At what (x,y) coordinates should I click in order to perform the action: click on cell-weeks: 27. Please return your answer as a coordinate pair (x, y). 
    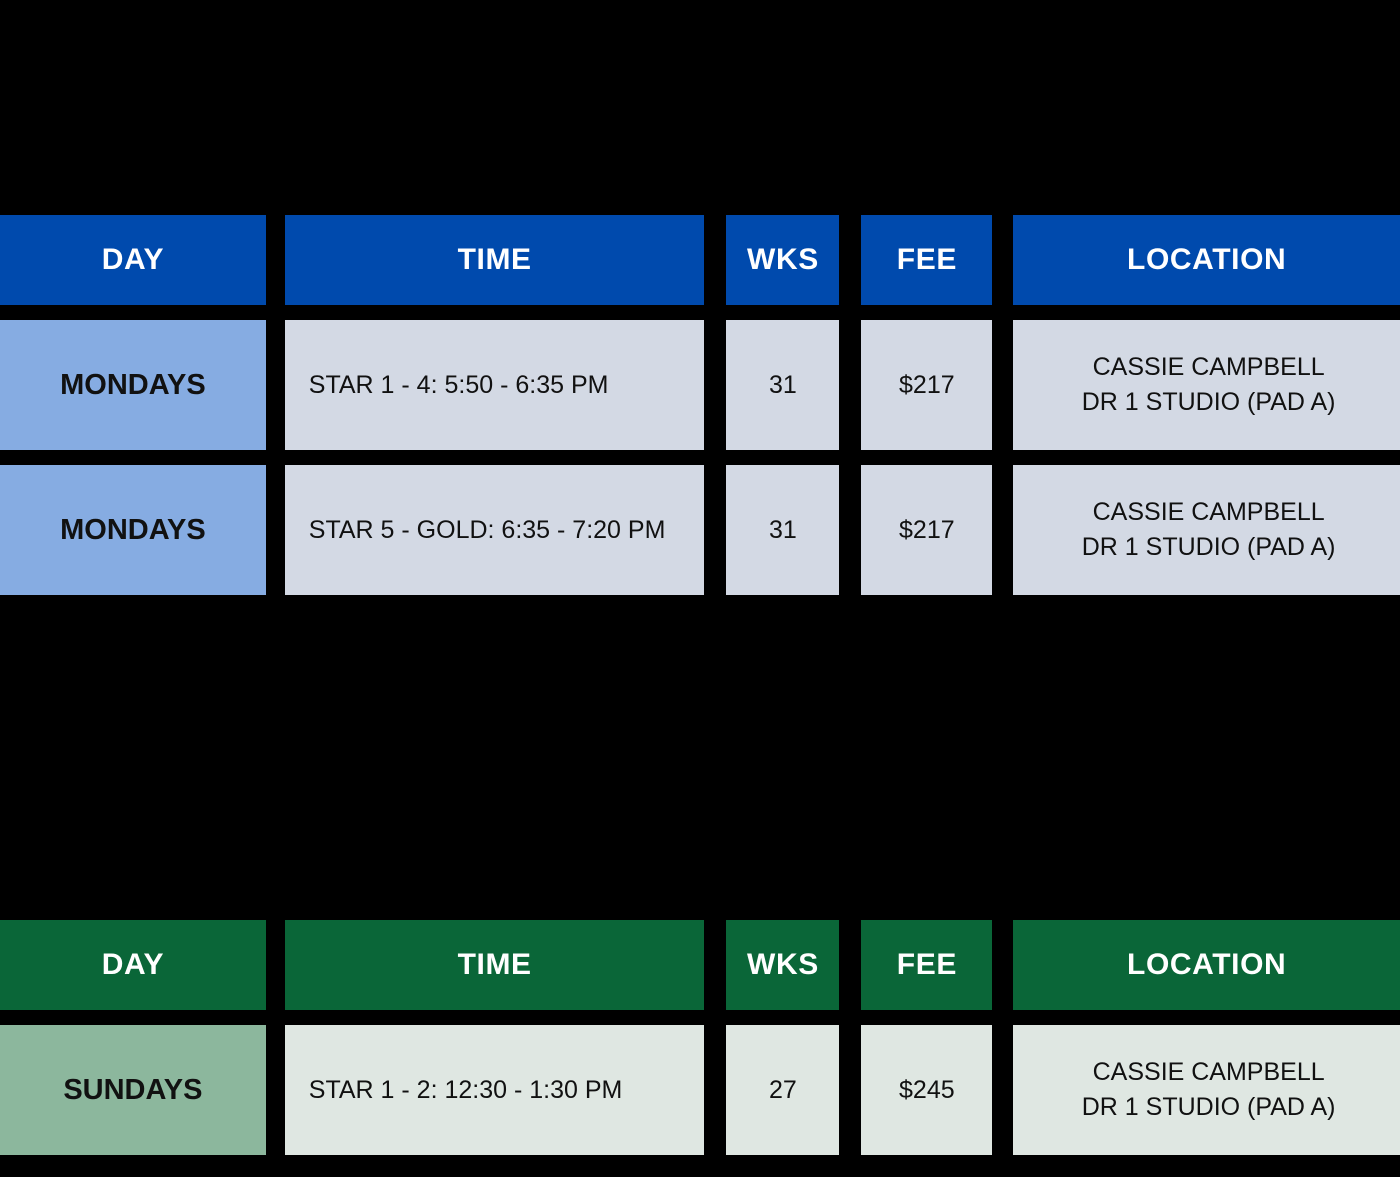
    Looking at the image, I should click on (783, 1090).